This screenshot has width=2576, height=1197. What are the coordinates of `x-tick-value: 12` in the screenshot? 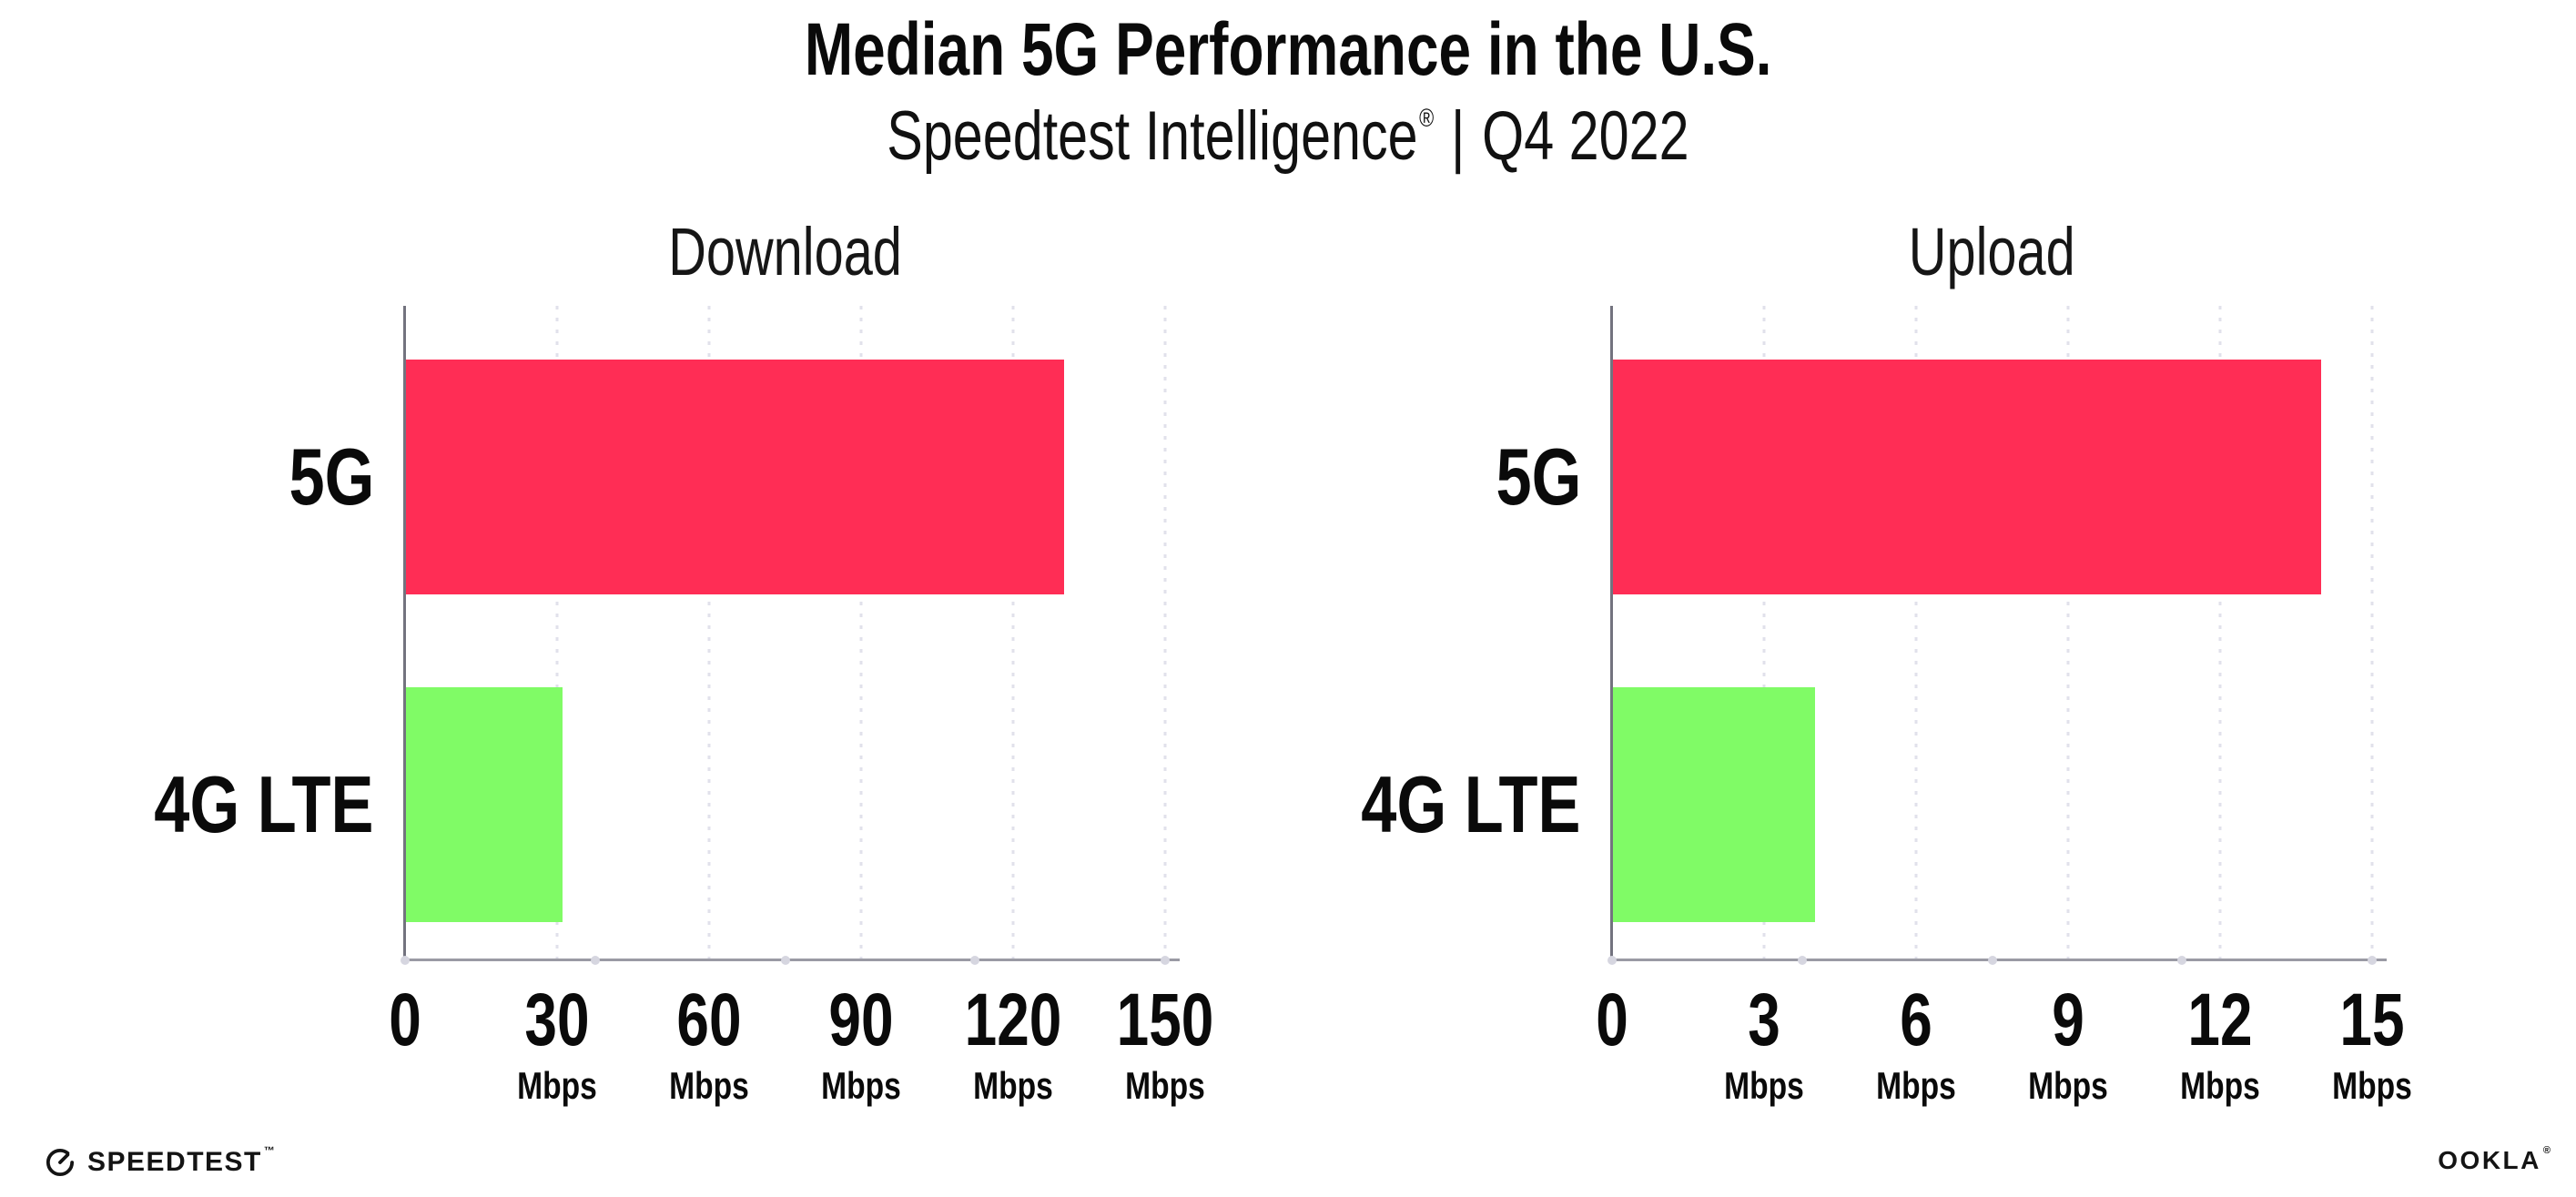 It's located at (2220, 1020).